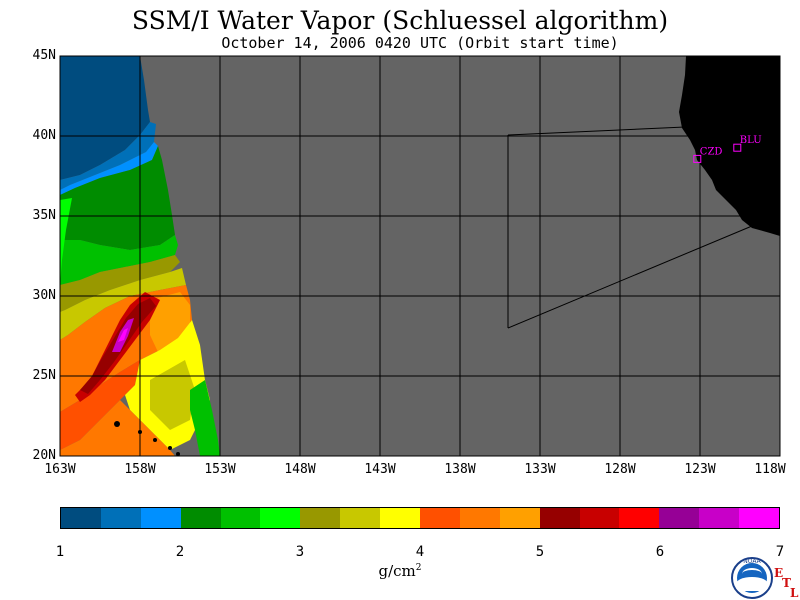  What do you see at coordinates (400, 20) in the screenshot?
I see `map-title: SSM/I Water Vapor (Schluessel algorithm)` at bounding box center [400, 20].